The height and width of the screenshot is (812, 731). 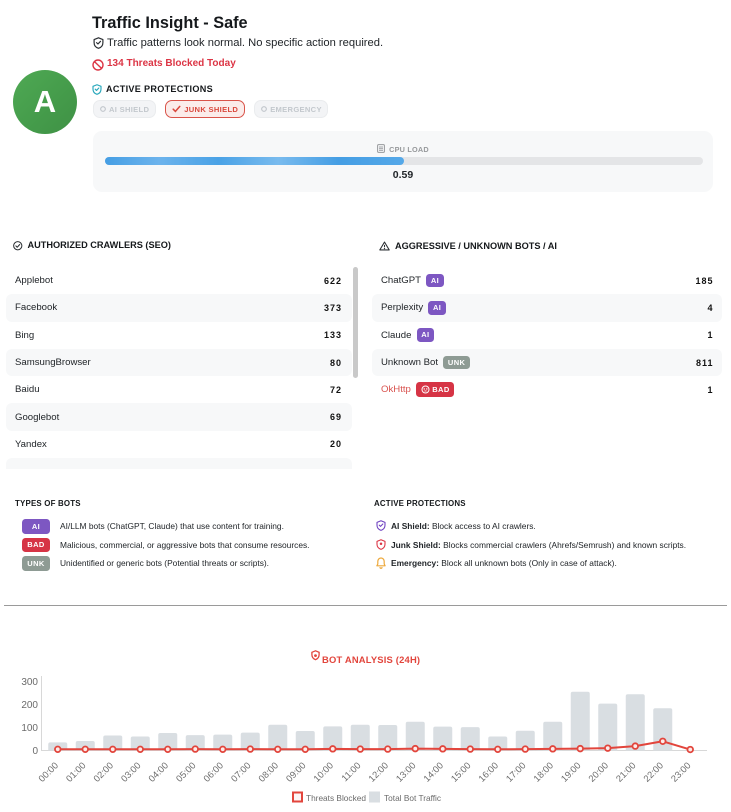 I want to click on svg-text: 18:00, so click(x=544, y=772).